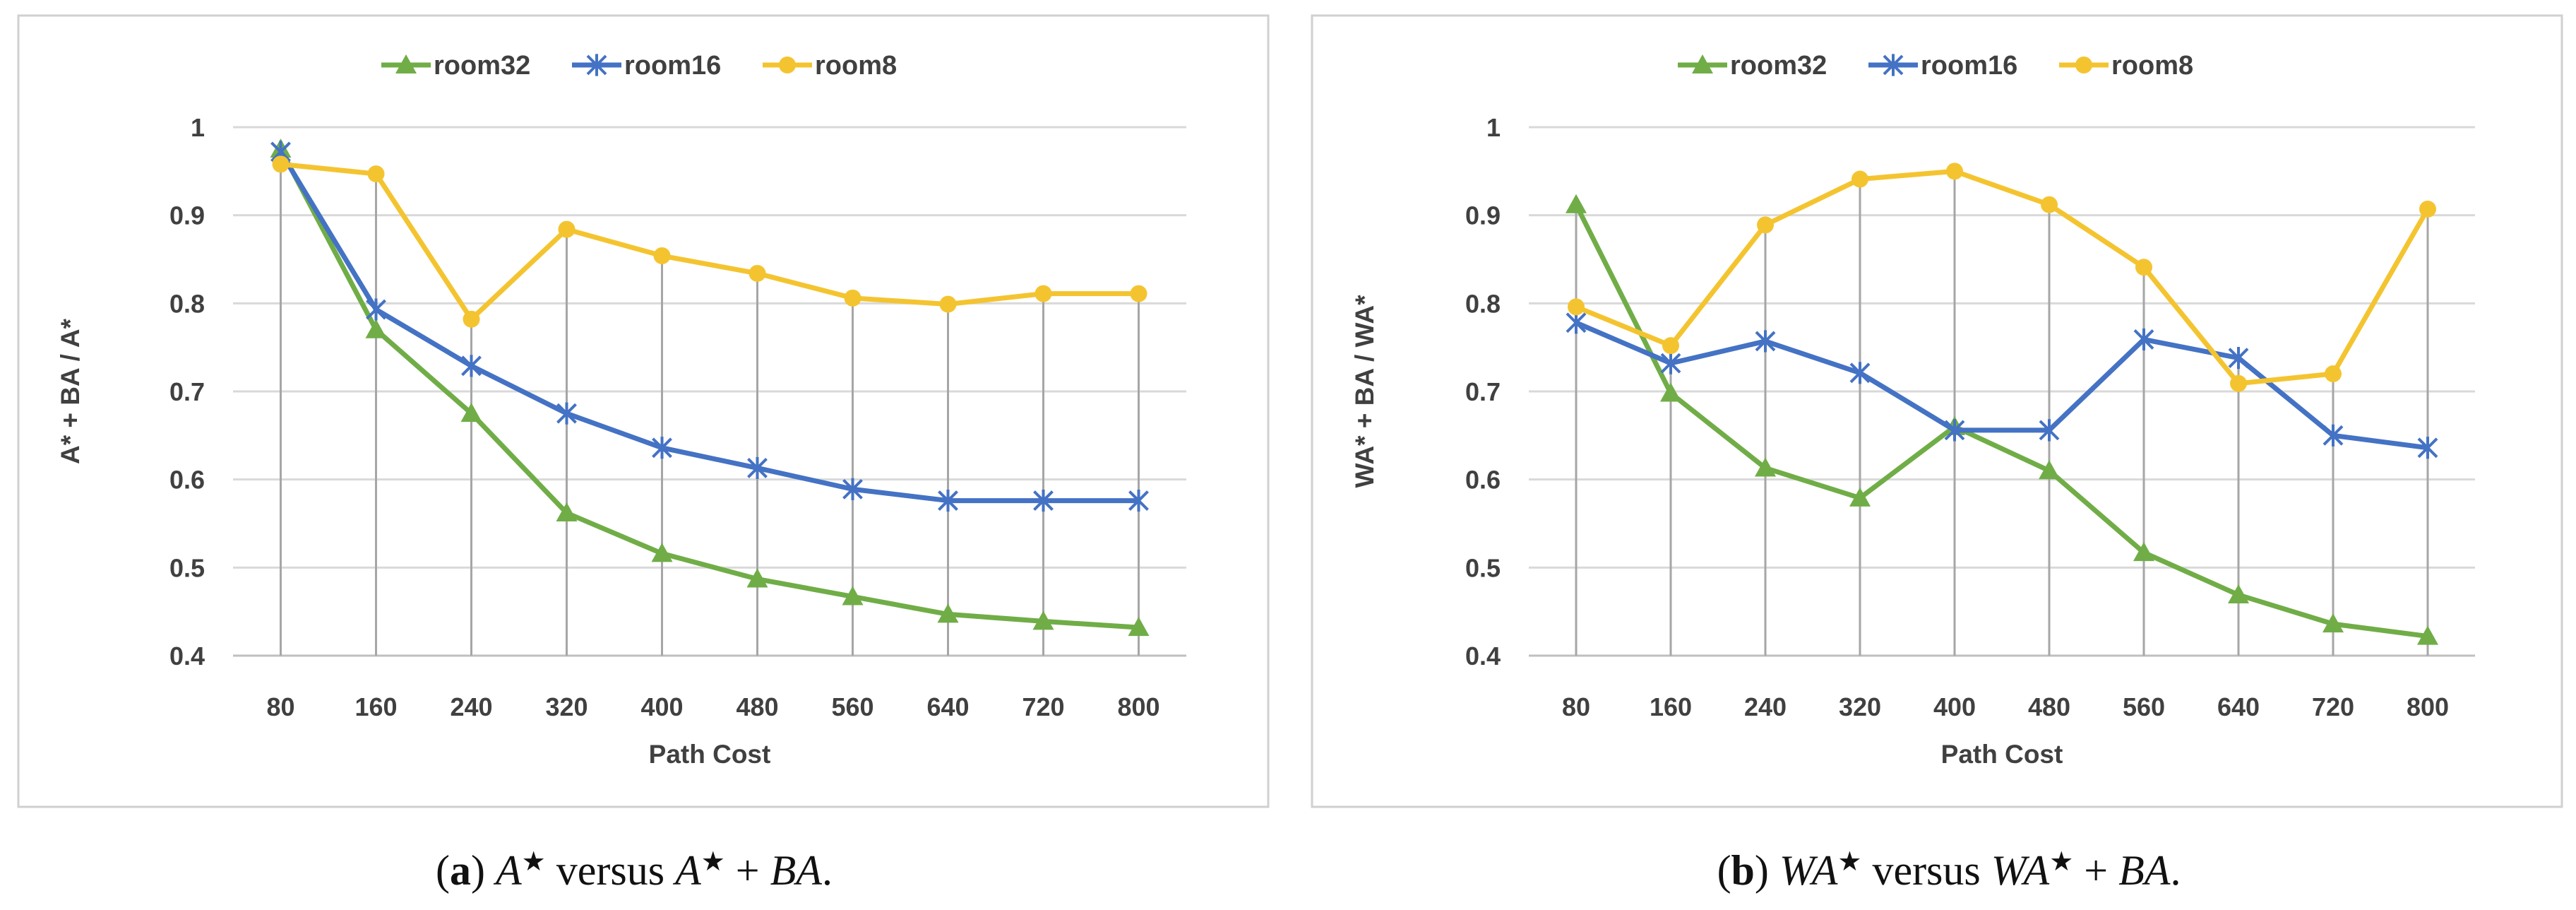 This screenshot has height=910, width=2576. What do you see at coordinates (375, 707) in the screenshot?
I see `x-tick-label: 160` at bounding box center [375, 707].